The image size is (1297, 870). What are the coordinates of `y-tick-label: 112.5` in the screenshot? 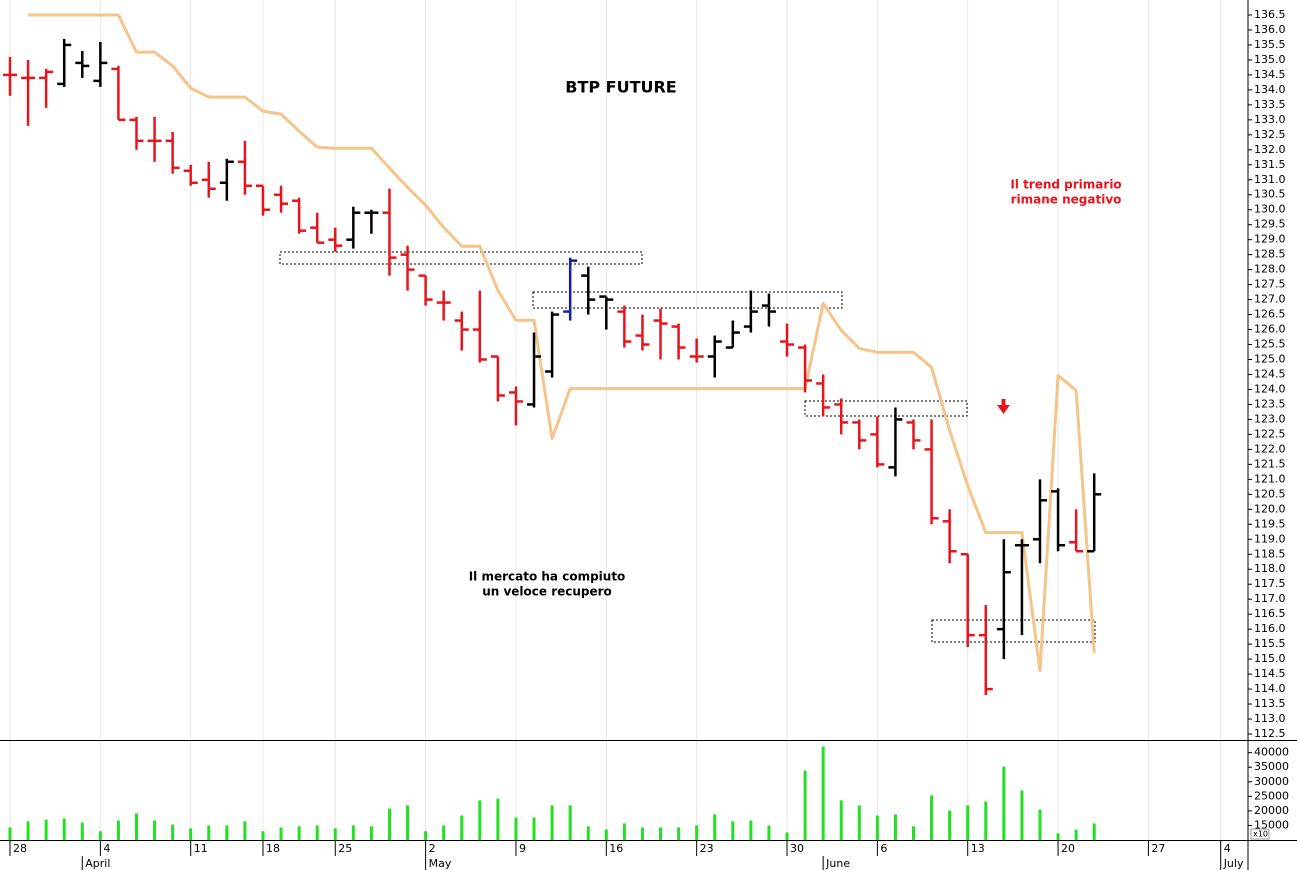 It's located at (1270, 733).